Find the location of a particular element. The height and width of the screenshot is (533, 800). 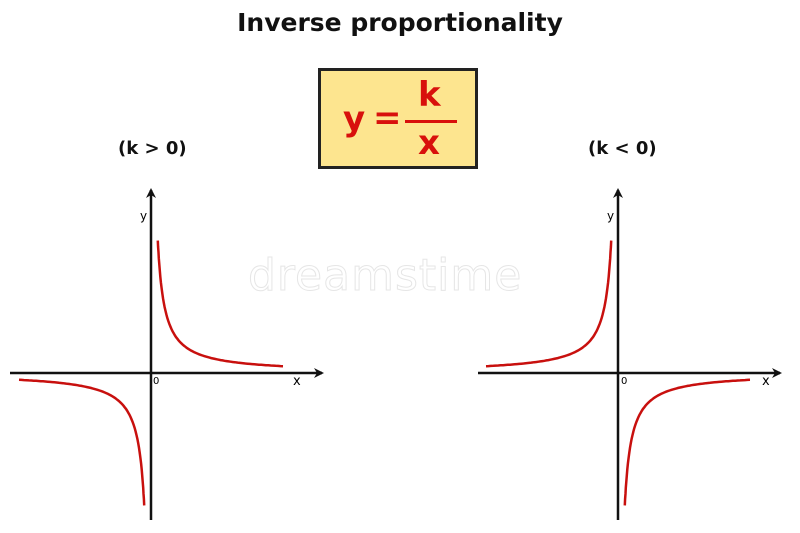

formula-numerator: k is located at coordinates (429, 95).